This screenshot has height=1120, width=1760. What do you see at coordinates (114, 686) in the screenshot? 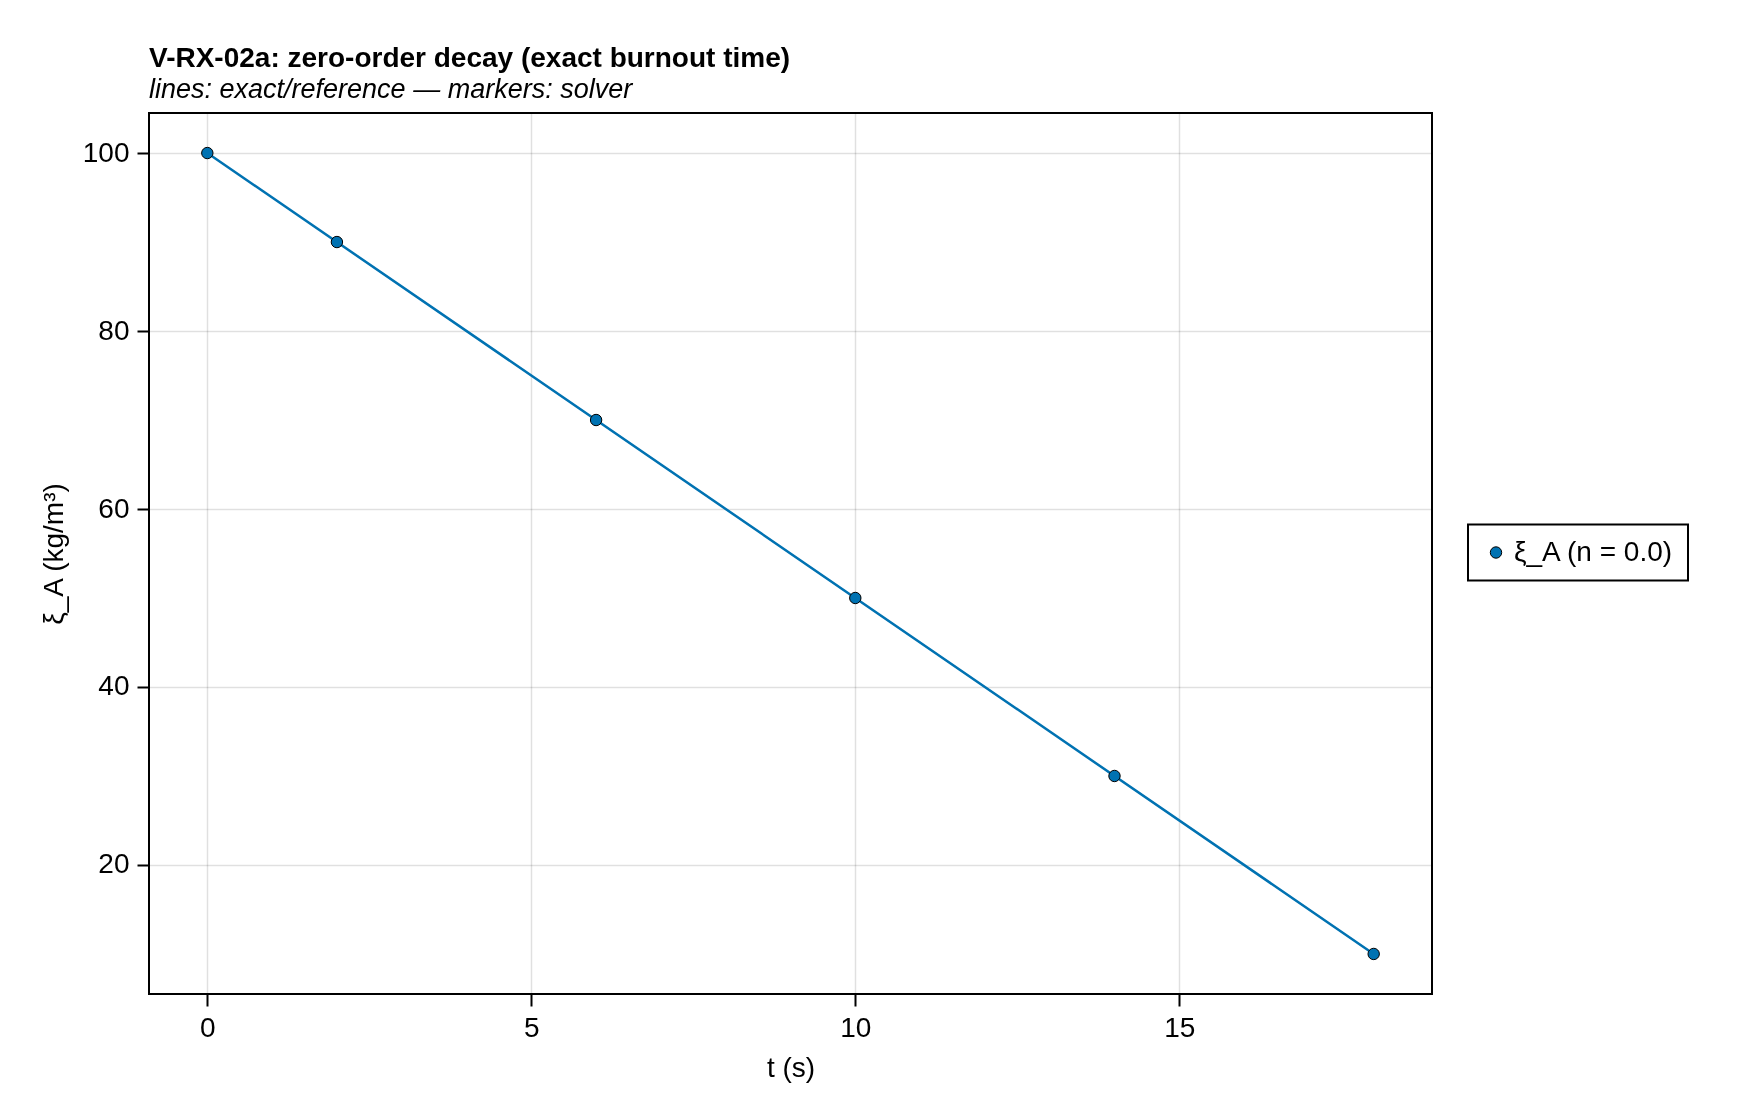
I see `y-tick-label: 40` at bounding box center [114, 686].